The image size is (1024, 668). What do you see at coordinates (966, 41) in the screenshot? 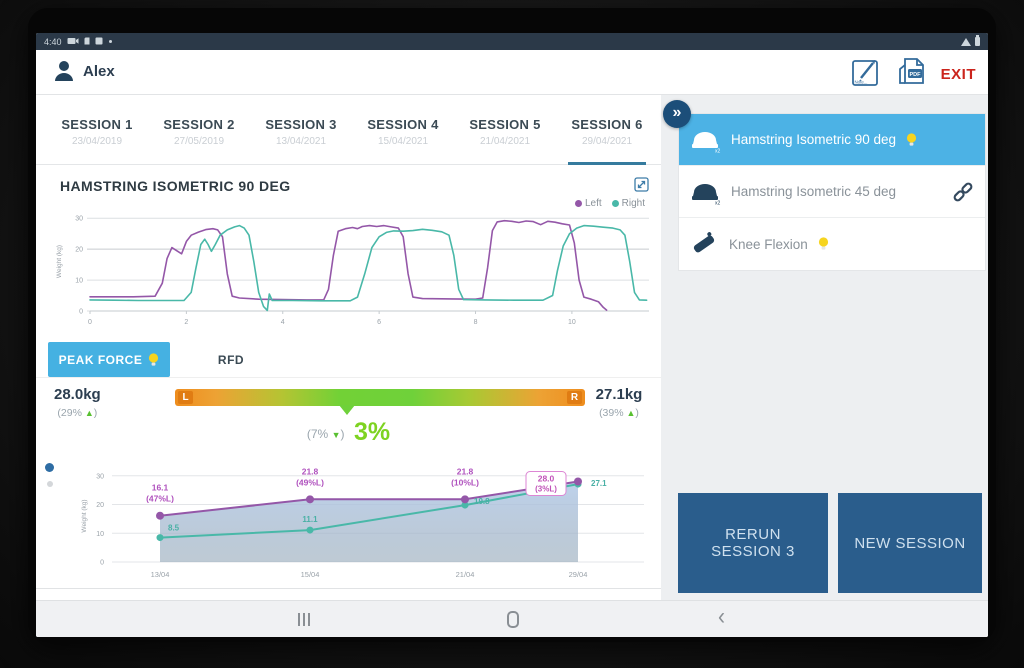
I see `wifi-icon` at bounding box center [966, 41].